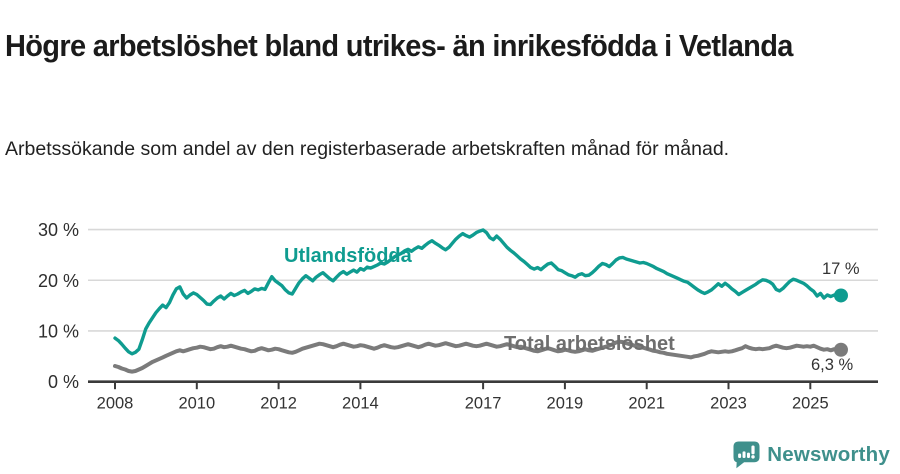 The width and height of the screenshot is (900, 474). Describe the element at coordinates (483, 404) in the screenshot. I see `x-axis-tick-label: 2017` at that location.